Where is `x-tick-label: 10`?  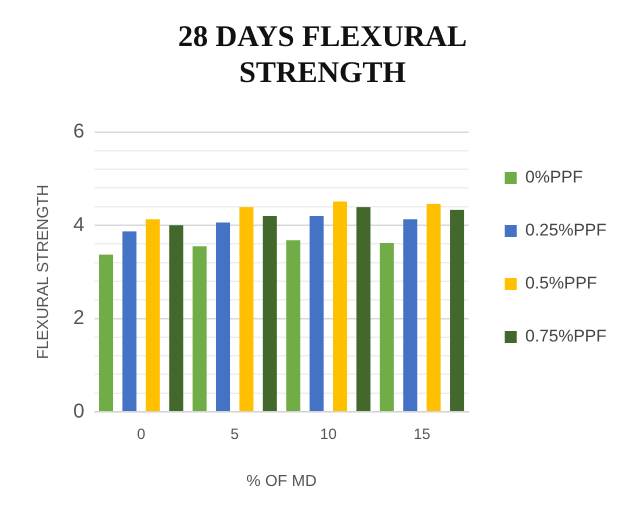 x-tick-label: 10 is located at coordinates (328, 434).